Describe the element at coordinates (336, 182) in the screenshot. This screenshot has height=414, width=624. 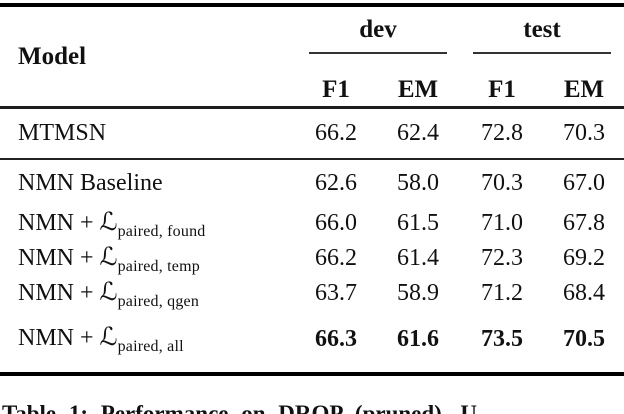
I see `dev-f1-value: 62.6` at that location.